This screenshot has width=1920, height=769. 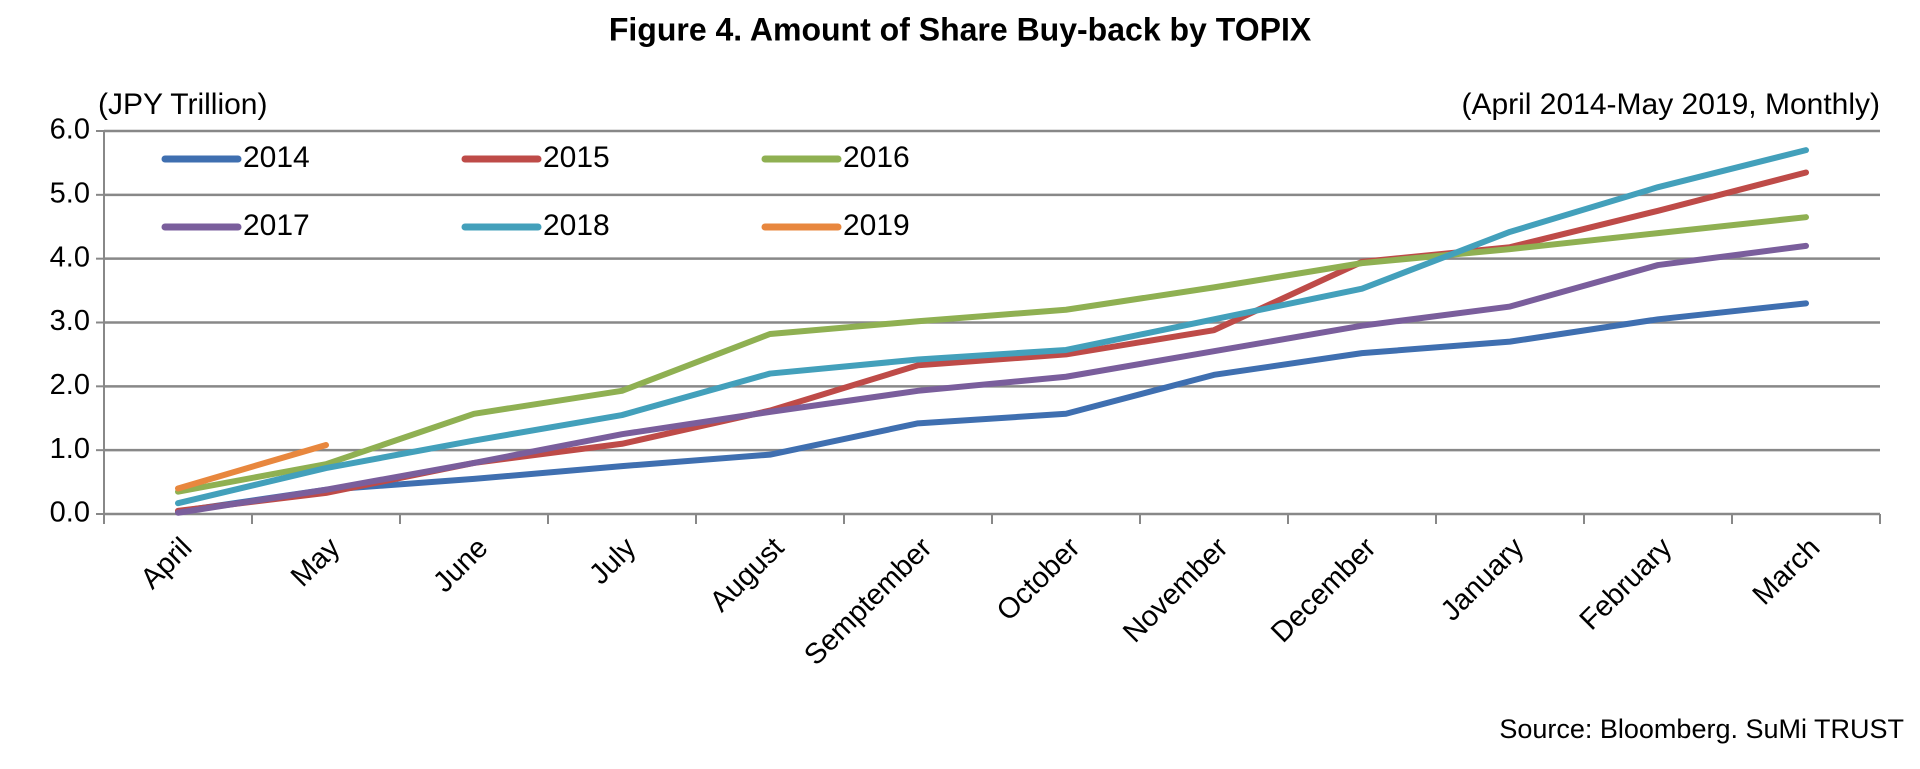 I want to click on y-tick-label: 4.0, so click(x=70, y=257).